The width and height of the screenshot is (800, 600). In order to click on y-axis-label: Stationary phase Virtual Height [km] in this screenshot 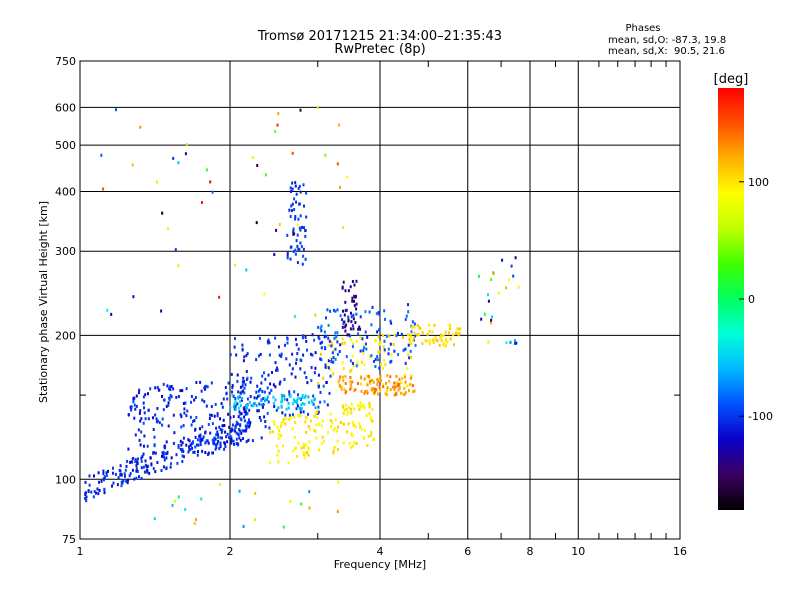, I will do `click(43, 302)`.